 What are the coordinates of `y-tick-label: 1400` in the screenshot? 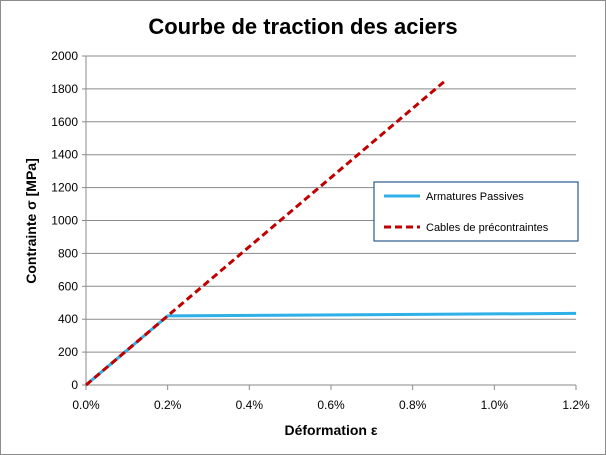 It's located at (64, 155).